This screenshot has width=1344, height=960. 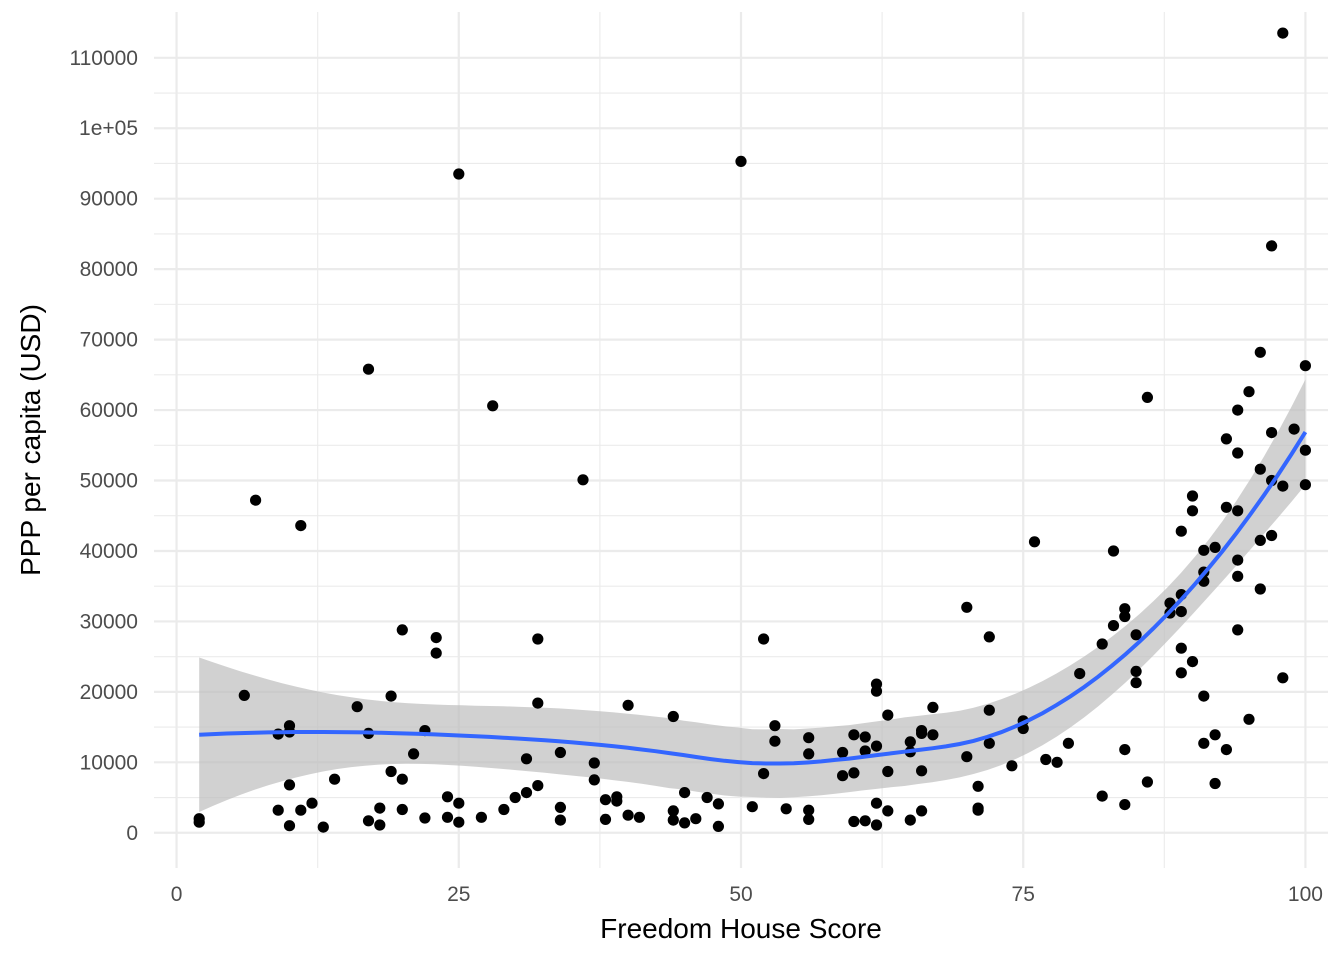 I want to click on y-tick-label: 70000, so click(x=109, y=340).